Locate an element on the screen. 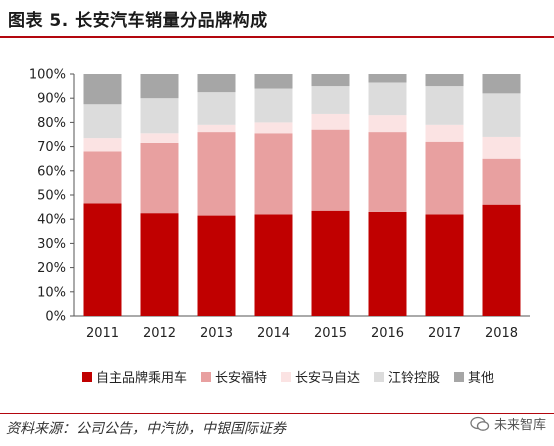  wechat-icon is located at coordinates (480, 423).